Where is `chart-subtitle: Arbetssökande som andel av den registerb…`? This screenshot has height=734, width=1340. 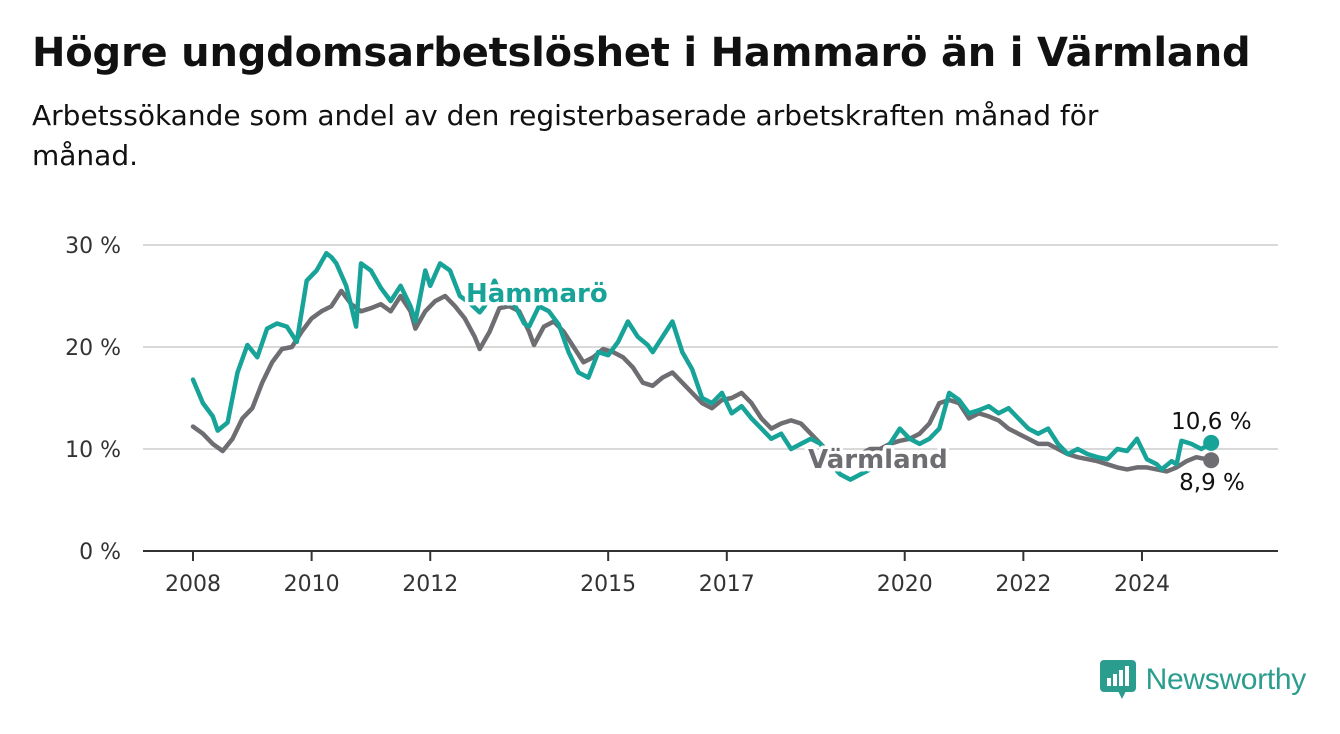 chart-subtitle: Arbetssökande som andel av den registerb… is located at coordinates (565, 135).